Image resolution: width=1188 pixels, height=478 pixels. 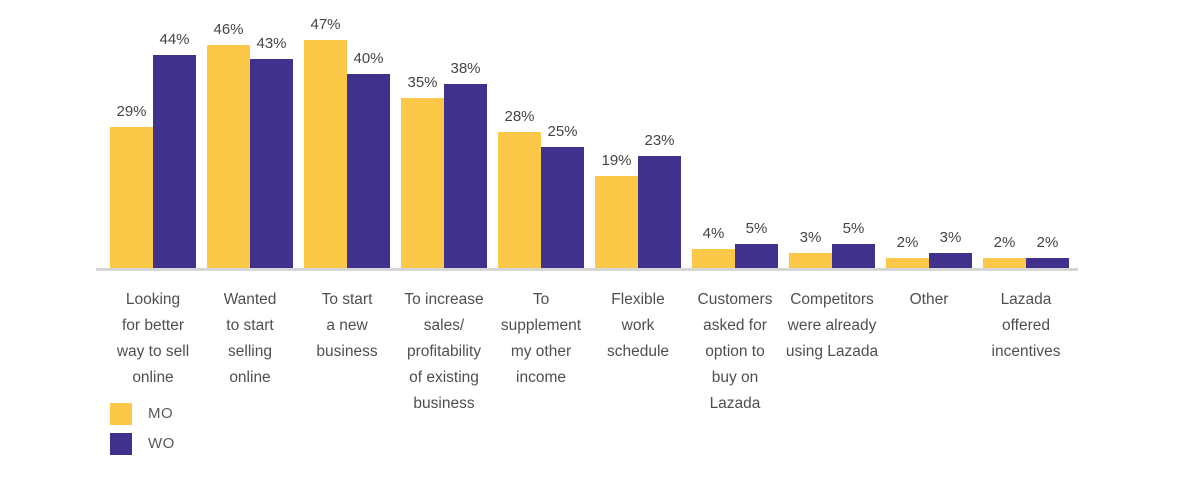 I want to click on value-label-wo: 2%, so click(x=1047, y=243).